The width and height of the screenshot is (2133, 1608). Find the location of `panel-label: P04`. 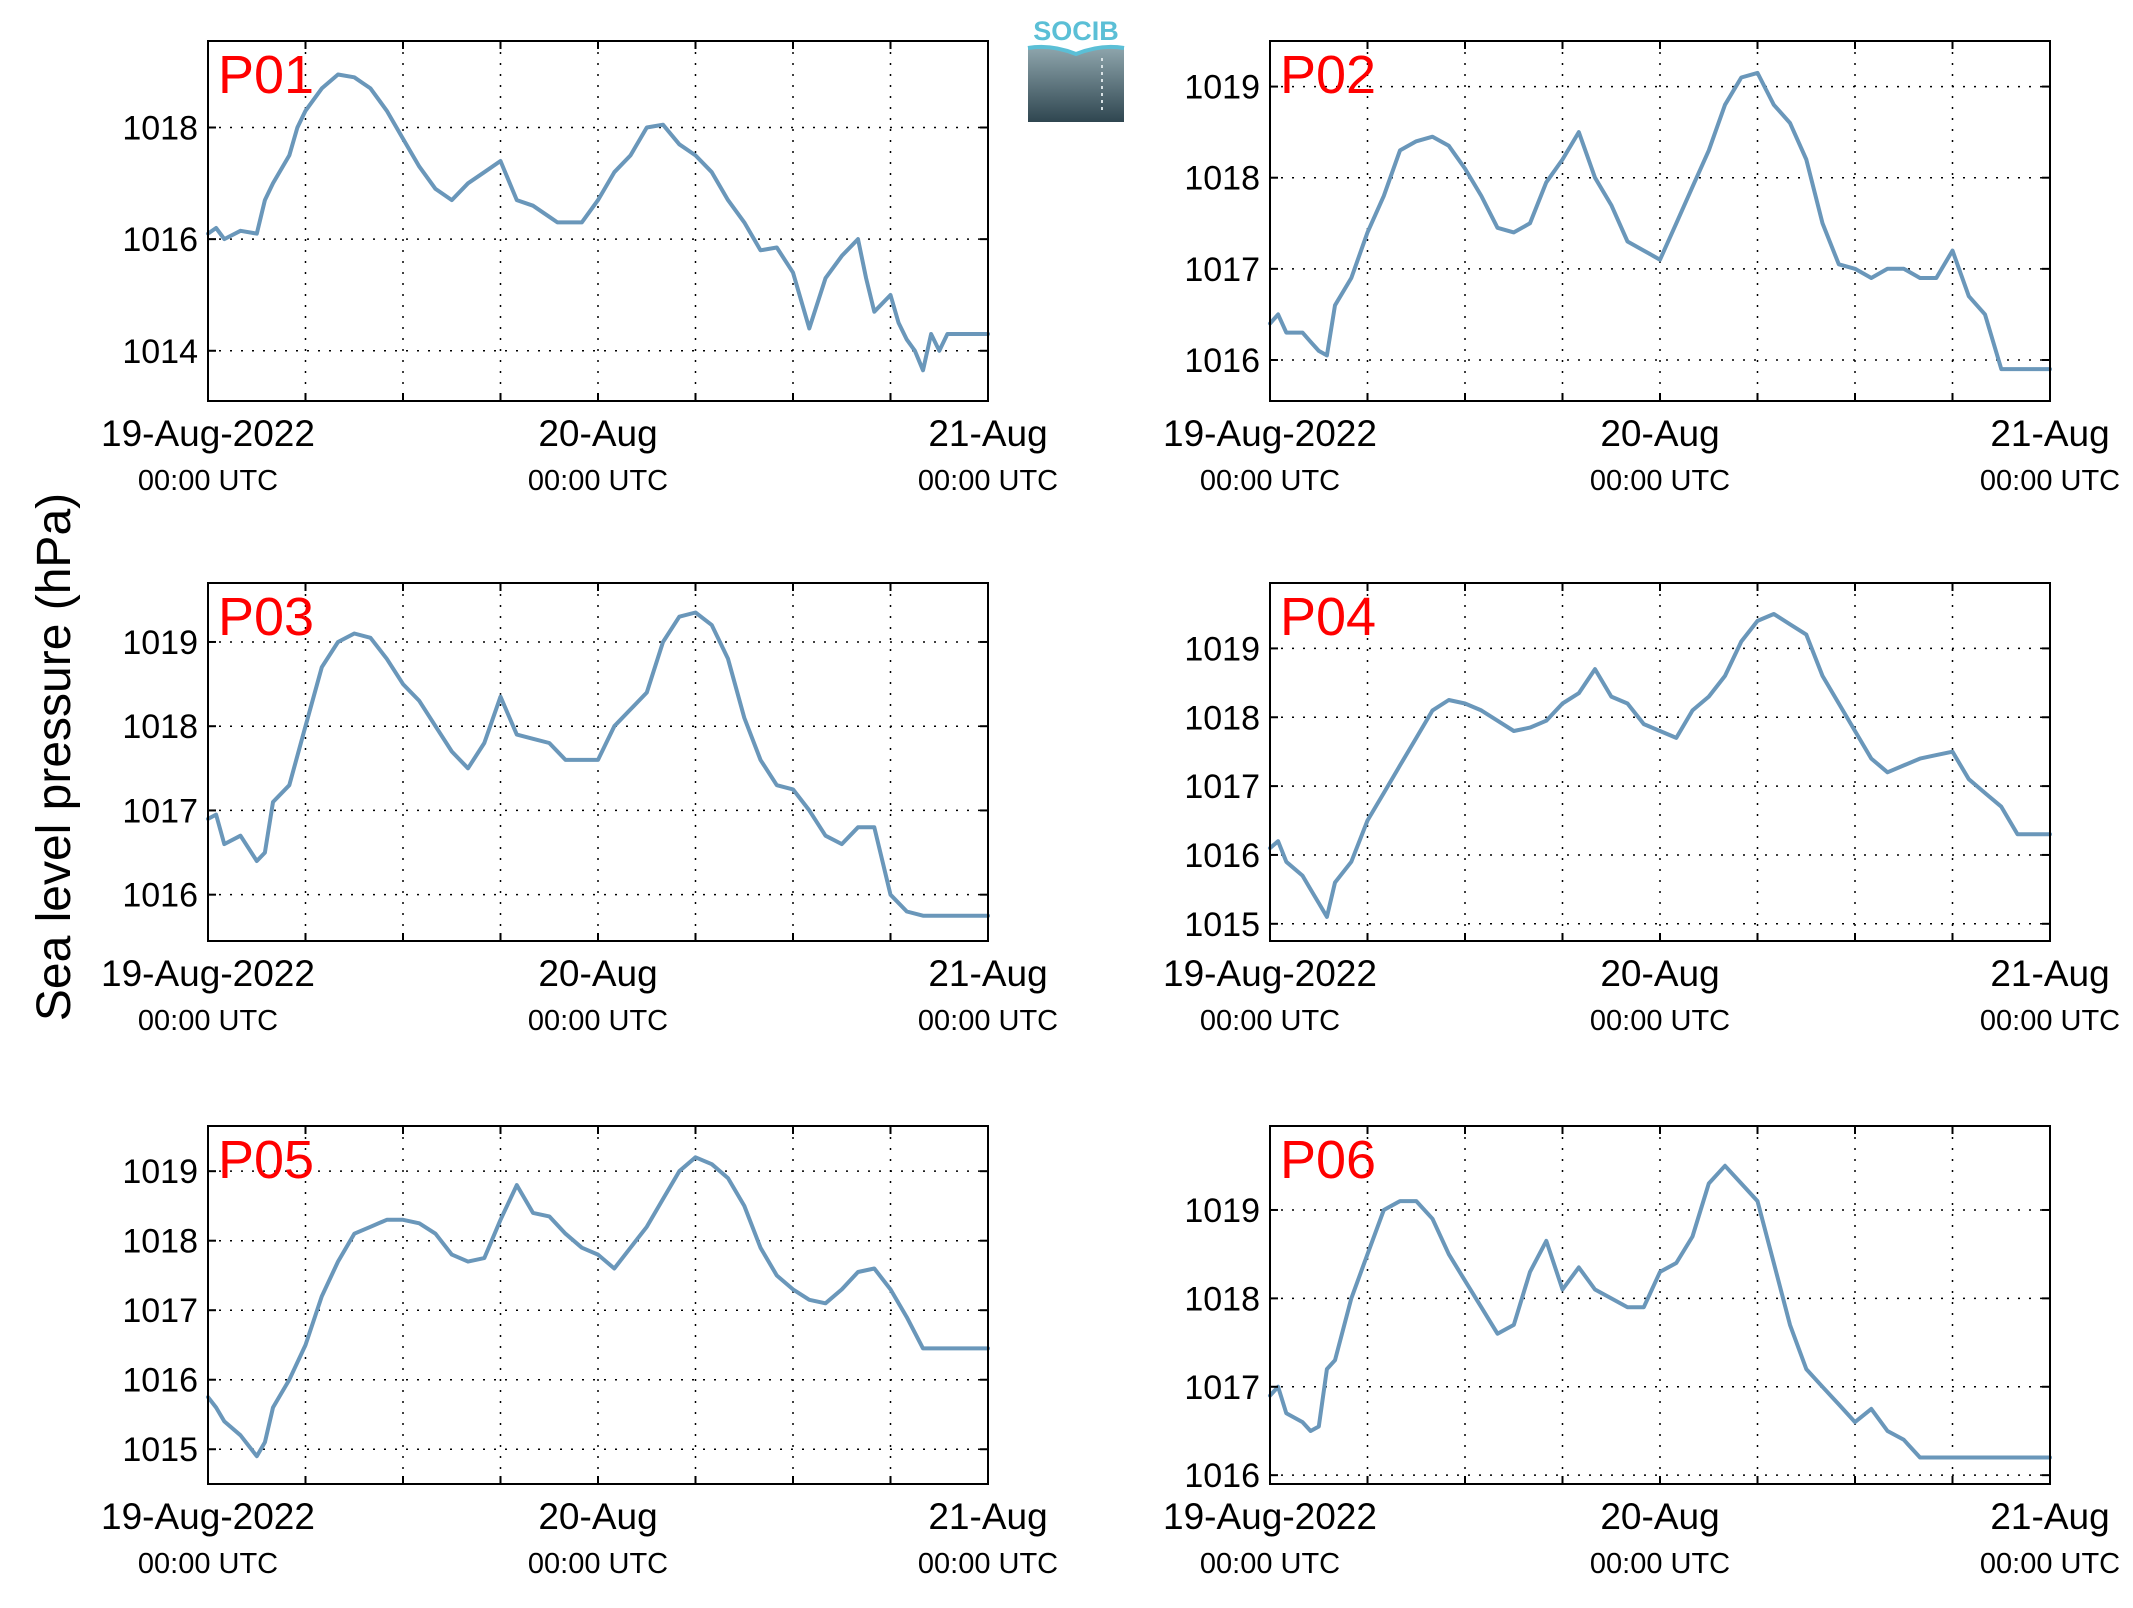

panel-label: P04 is located at coordinates (1328, 617).